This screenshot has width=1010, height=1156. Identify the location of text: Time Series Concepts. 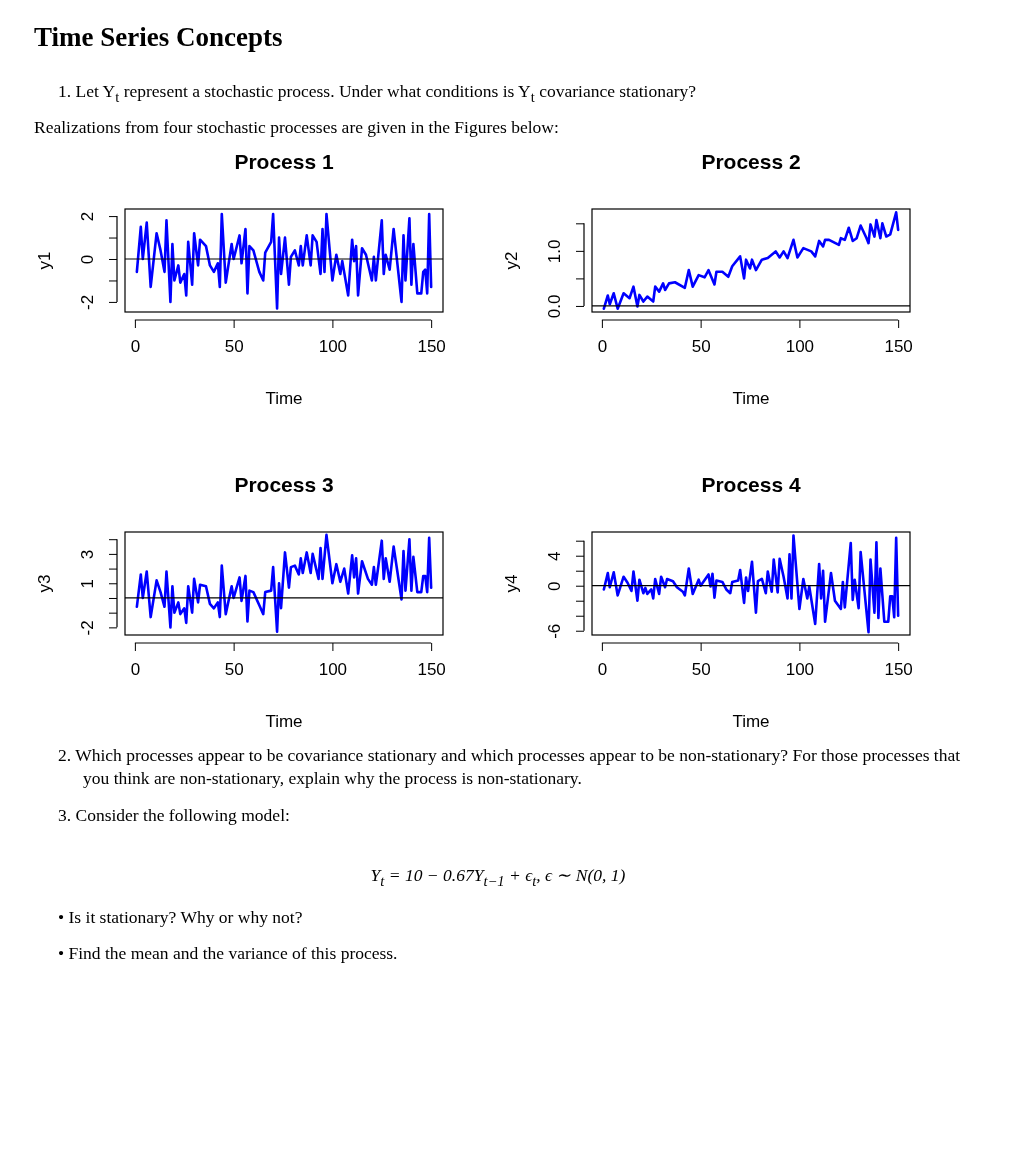
(158, 37).